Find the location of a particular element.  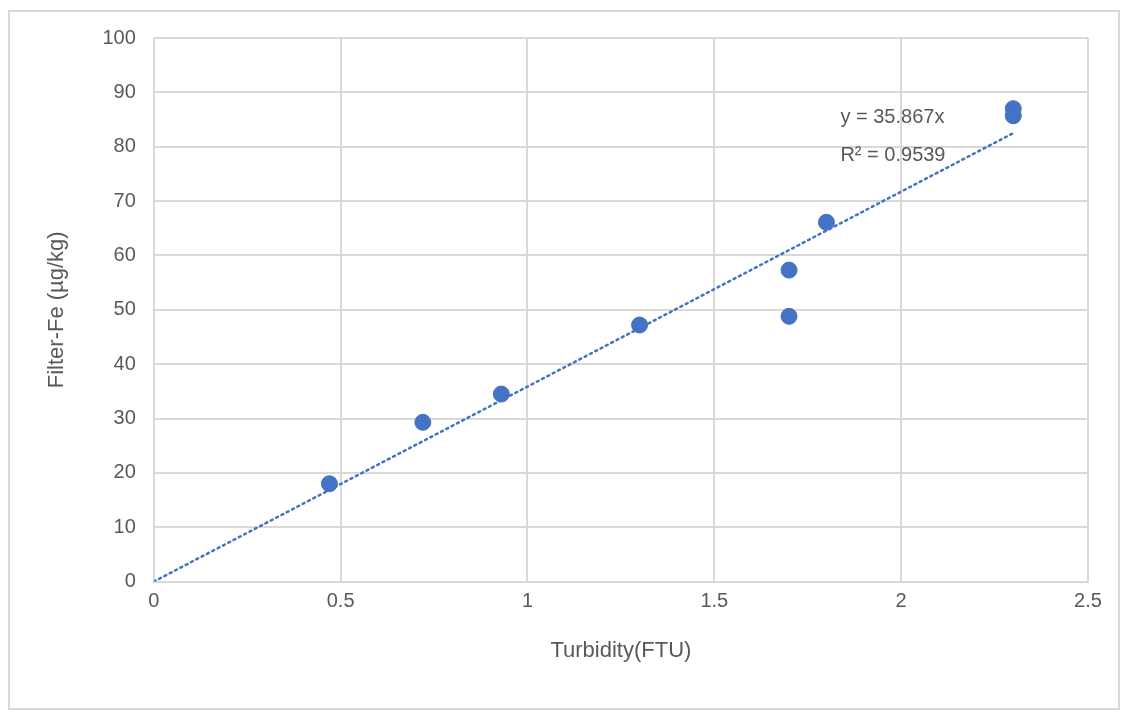

y-axis-title: Filter-Fe (µg/kg) is located at coordinates (56, 310).